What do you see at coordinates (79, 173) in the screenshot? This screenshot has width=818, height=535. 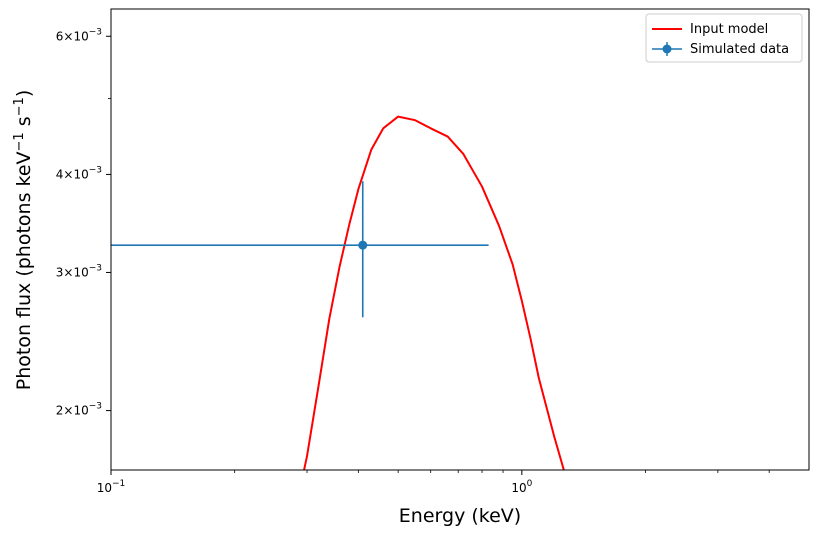 I see `y-tick-label: 4×10⁻³` at bounding box center [79, 173].